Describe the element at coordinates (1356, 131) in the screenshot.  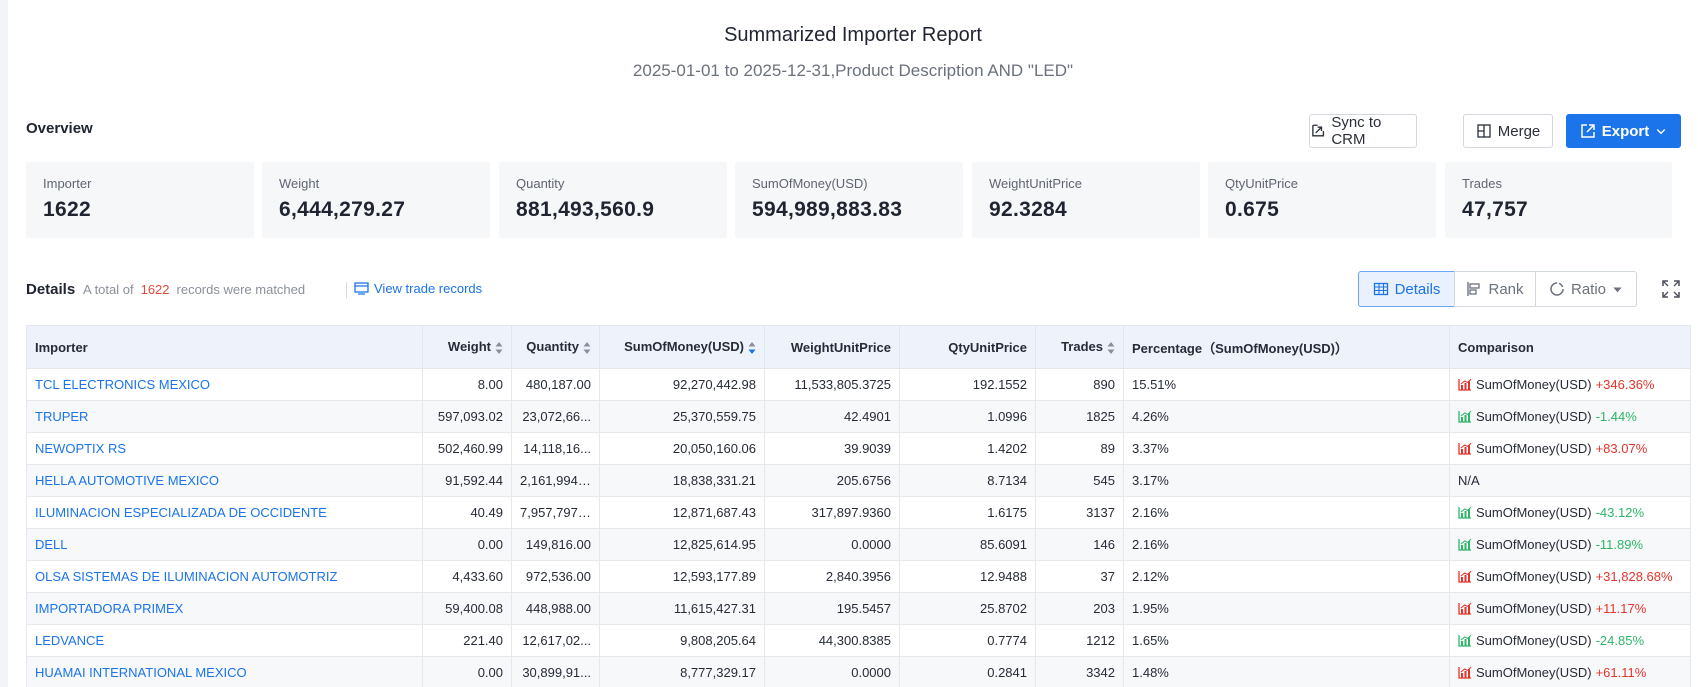
I see `sync-to-crm-label: Sync to CRM` at that location.